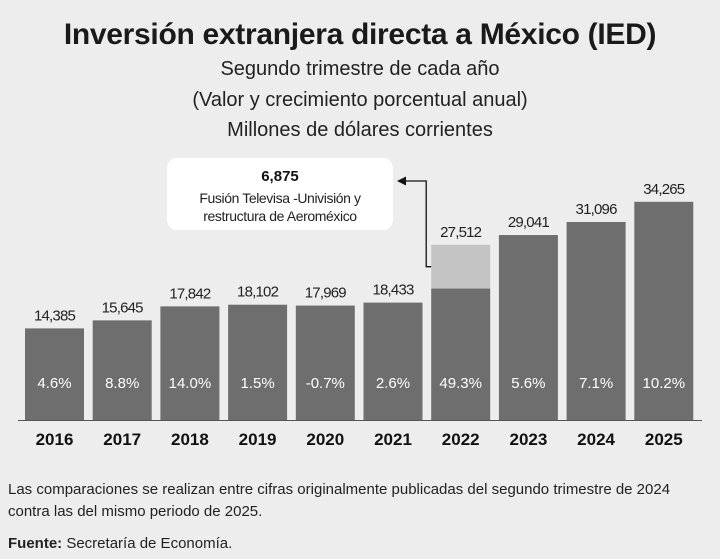 Image resolution: width=720 pixels, height=559 pixels. I want to click on chart-subtitle-units: Millones de dólares corrientes, so click(360, 130).